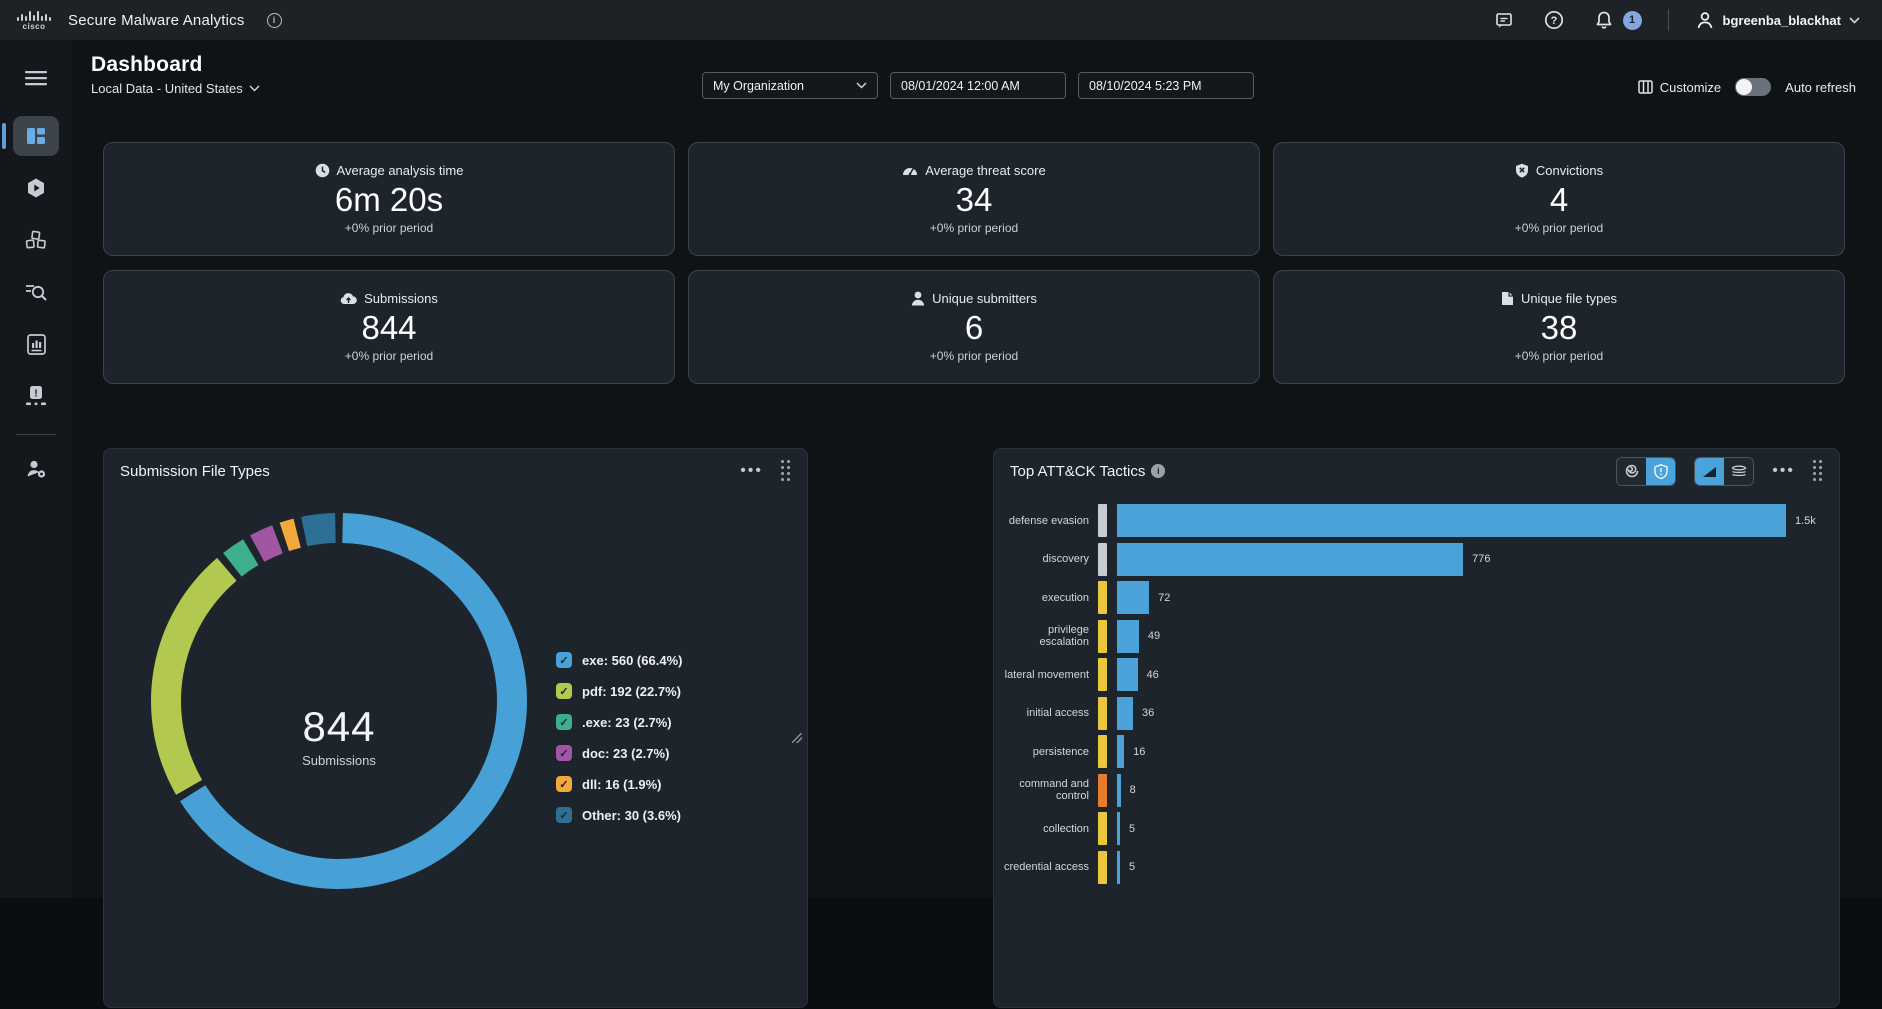 This screenshot has height=1009, width=1882. Describe the element at coordinates (790, 85) in the screenshot. I see `organization-select: My Organization` at that location.